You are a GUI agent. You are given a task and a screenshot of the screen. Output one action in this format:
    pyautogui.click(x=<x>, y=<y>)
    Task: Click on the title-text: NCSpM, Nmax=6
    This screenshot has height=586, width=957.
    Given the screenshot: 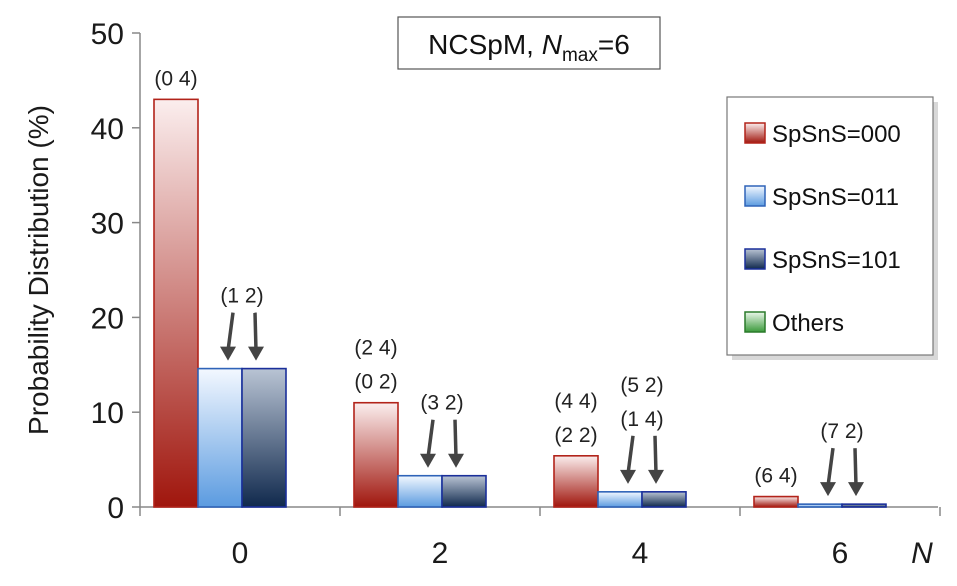 What is the action you would take?
    pyautogui.click(x=529, y=47)
    